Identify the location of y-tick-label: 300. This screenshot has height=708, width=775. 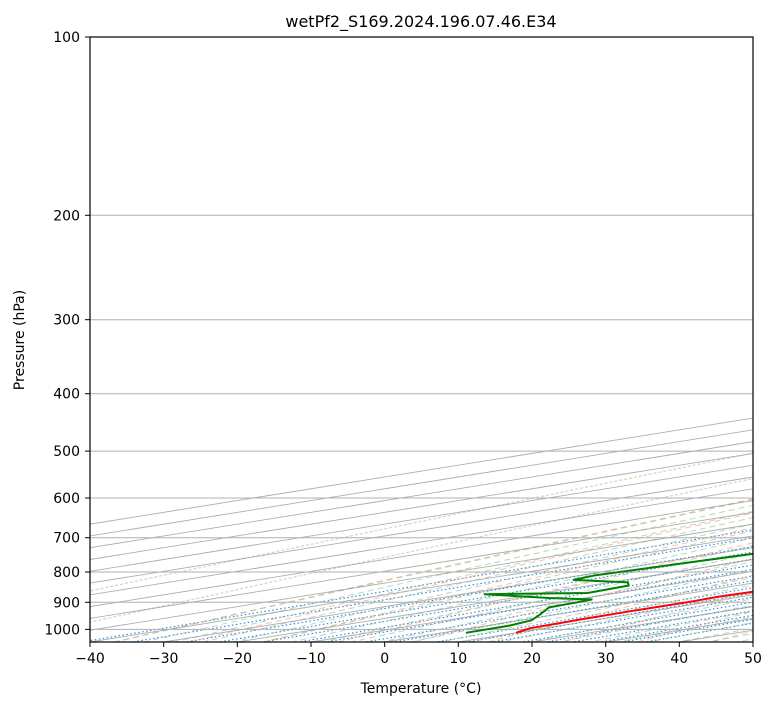
(66, 321).